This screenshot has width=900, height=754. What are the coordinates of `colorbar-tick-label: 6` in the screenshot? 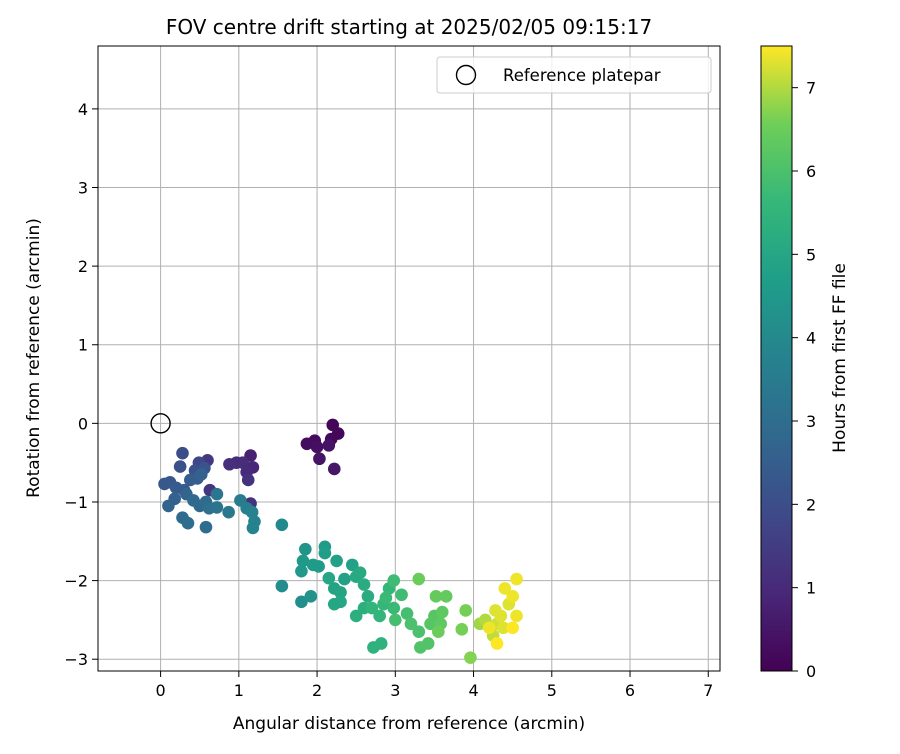 It's located at (811, 171).